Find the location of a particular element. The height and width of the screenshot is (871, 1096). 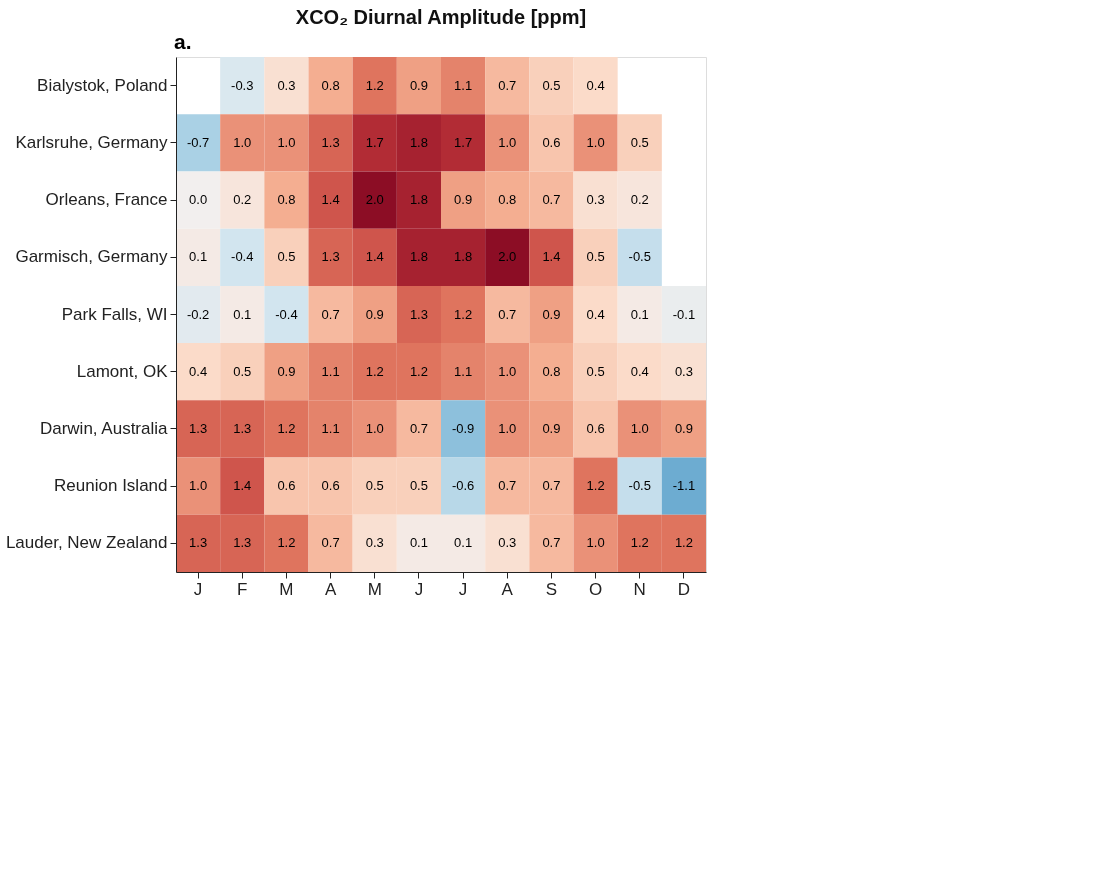

x-tick-label: N is located at coordinates (639, 589).